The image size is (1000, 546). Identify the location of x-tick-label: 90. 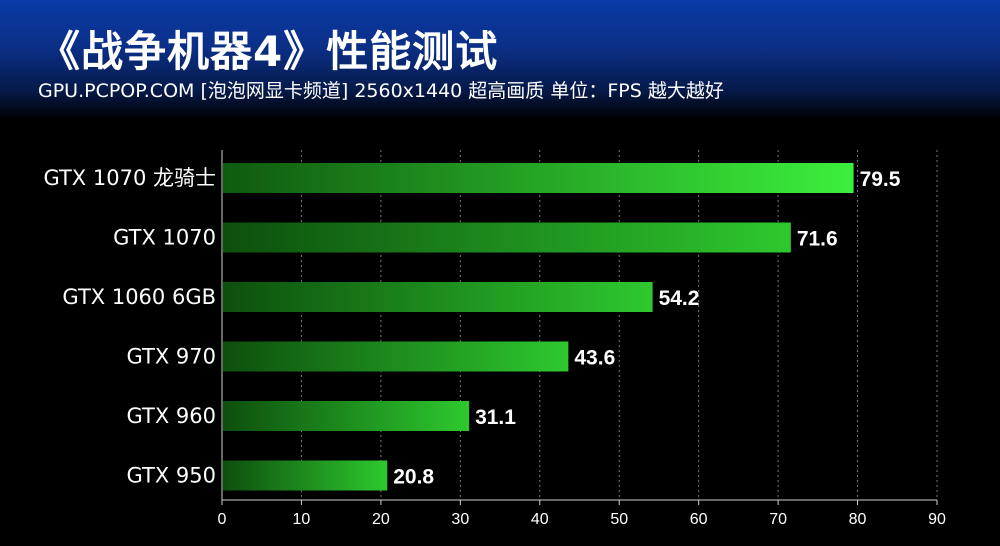
(937, 519).